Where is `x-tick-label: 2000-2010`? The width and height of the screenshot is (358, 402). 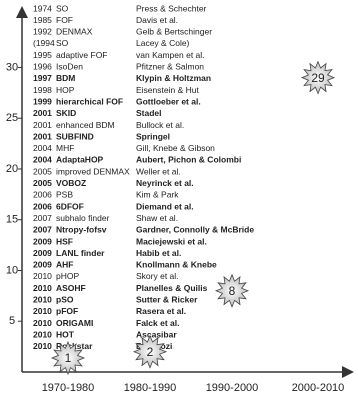 x-tick-label: 2000-2010 is located at coordinates (318, 388).